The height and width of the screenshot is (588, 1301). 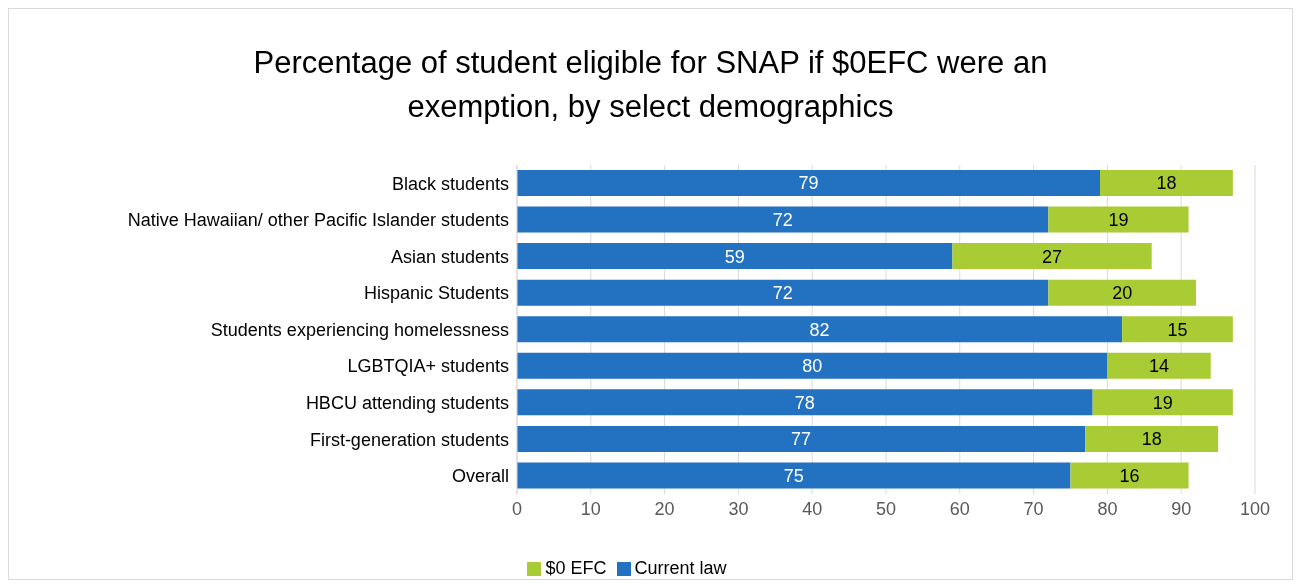 What do you see at coordinates (1107, 508) in the screenshot?
I see `x-tick-label: 80` at bounding box center [1107, 508].